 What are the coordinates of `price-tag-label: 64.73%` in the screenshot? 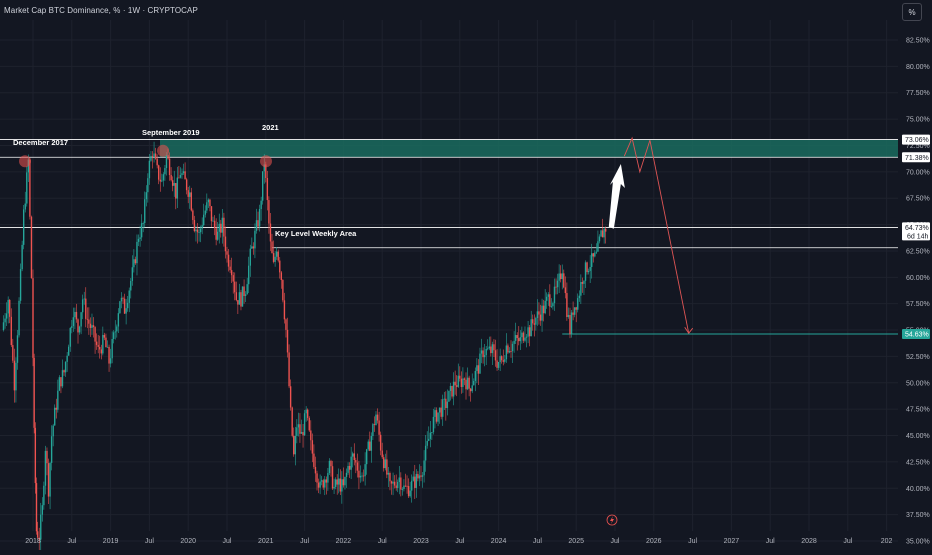 It's located at (917, 228).